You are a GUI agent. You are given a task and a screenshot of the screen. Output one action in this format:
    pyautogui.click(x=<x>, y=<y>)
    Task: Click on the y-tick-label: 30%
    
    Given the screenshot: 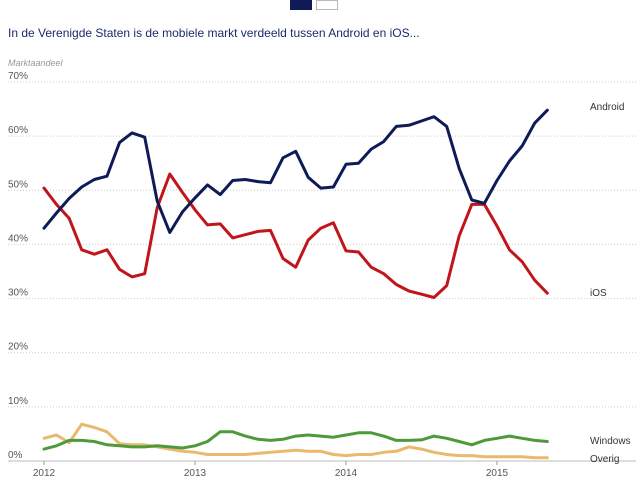 What is the action you would take?
    pyautogui.click(x=18, y=293)
    